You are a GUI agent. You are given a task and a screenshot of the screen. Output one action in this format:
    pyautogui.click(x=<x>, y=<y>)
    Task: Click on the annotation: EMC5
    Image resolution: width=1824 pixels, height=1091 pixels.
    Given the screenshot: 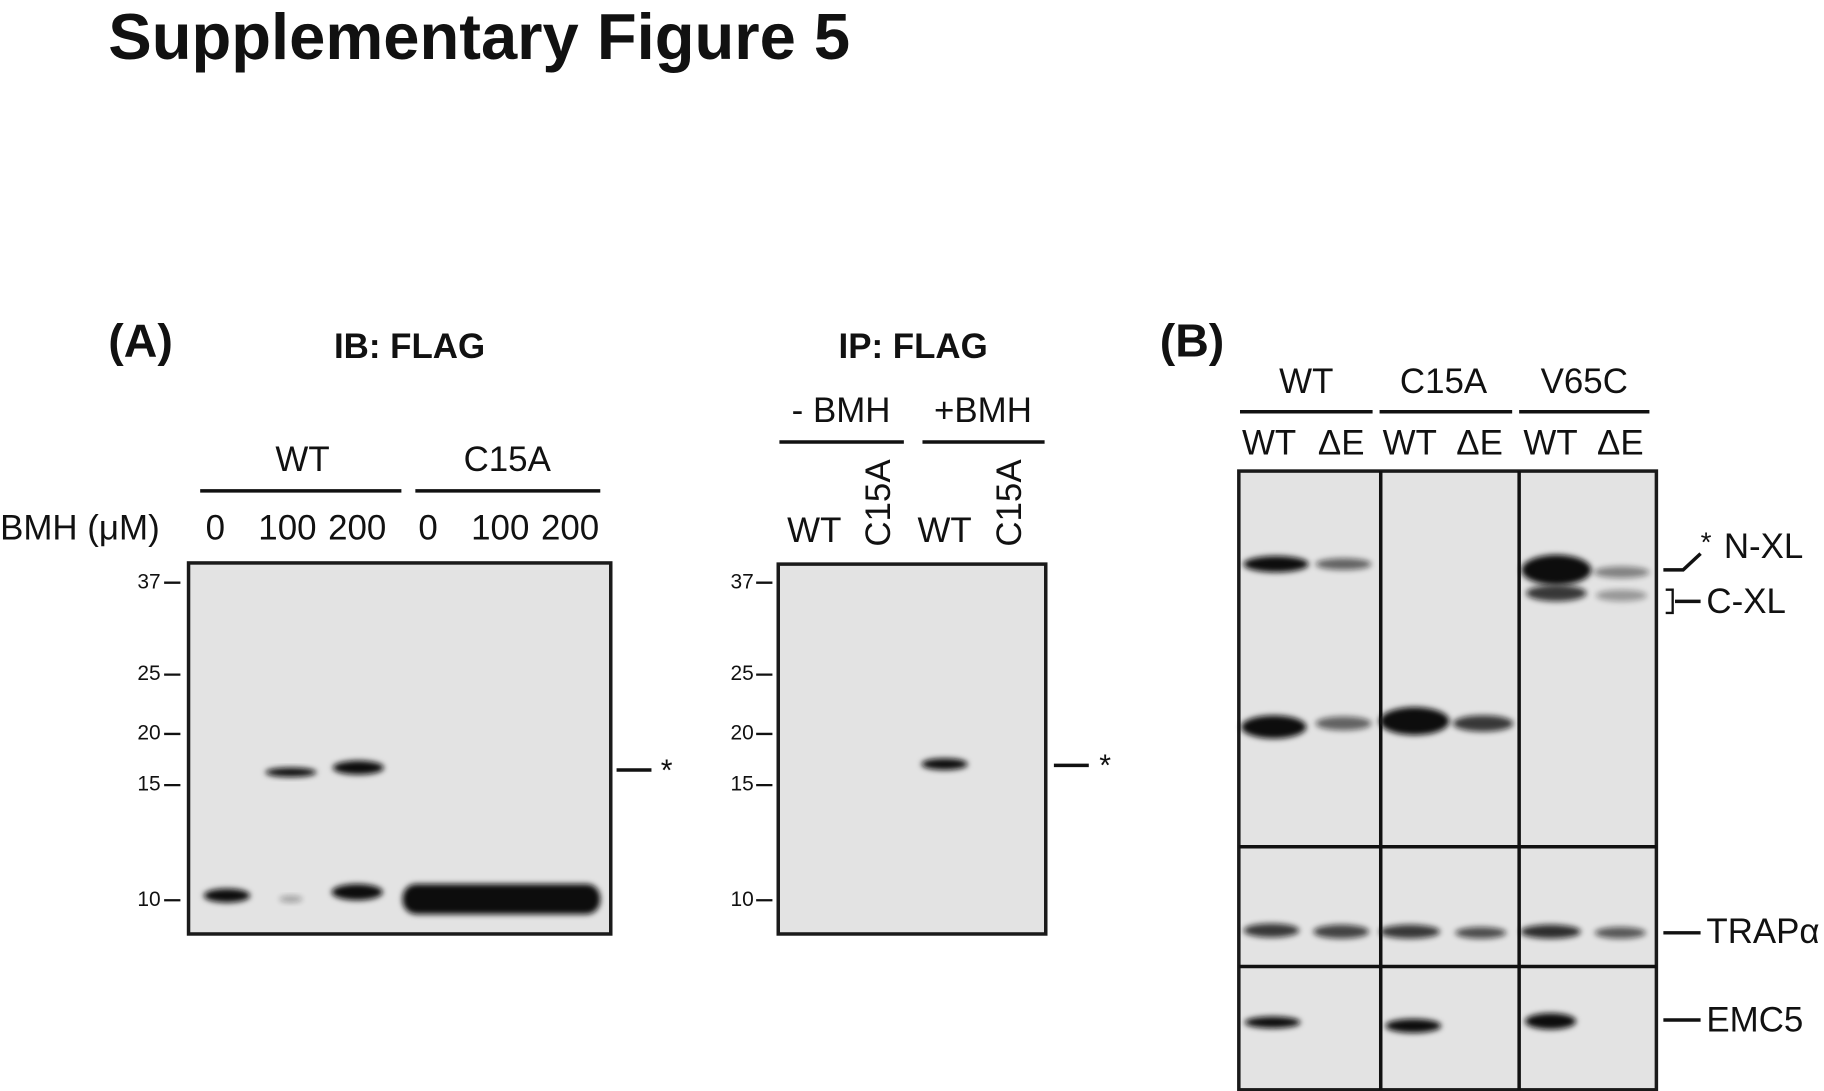 What is the action you would take?
    pyautogui.click(x=1754, y=1020)
    